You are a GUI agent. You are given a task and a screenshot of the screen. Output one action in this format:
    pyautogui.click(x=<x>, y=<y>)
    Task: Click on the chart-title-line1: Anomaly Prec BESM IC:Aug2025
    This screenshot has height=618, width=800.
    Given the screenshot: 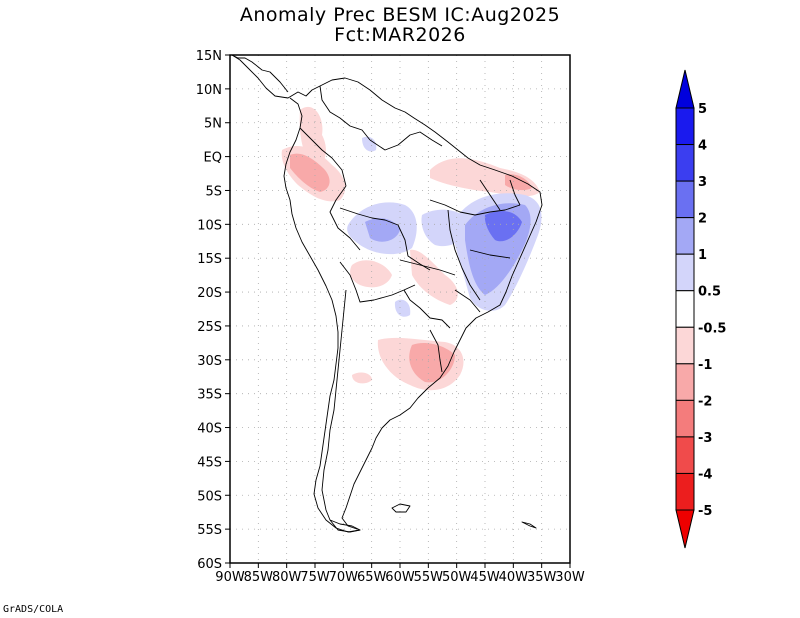 What is the action you would take?
    pyautogui.click(x=400, y=15)
    